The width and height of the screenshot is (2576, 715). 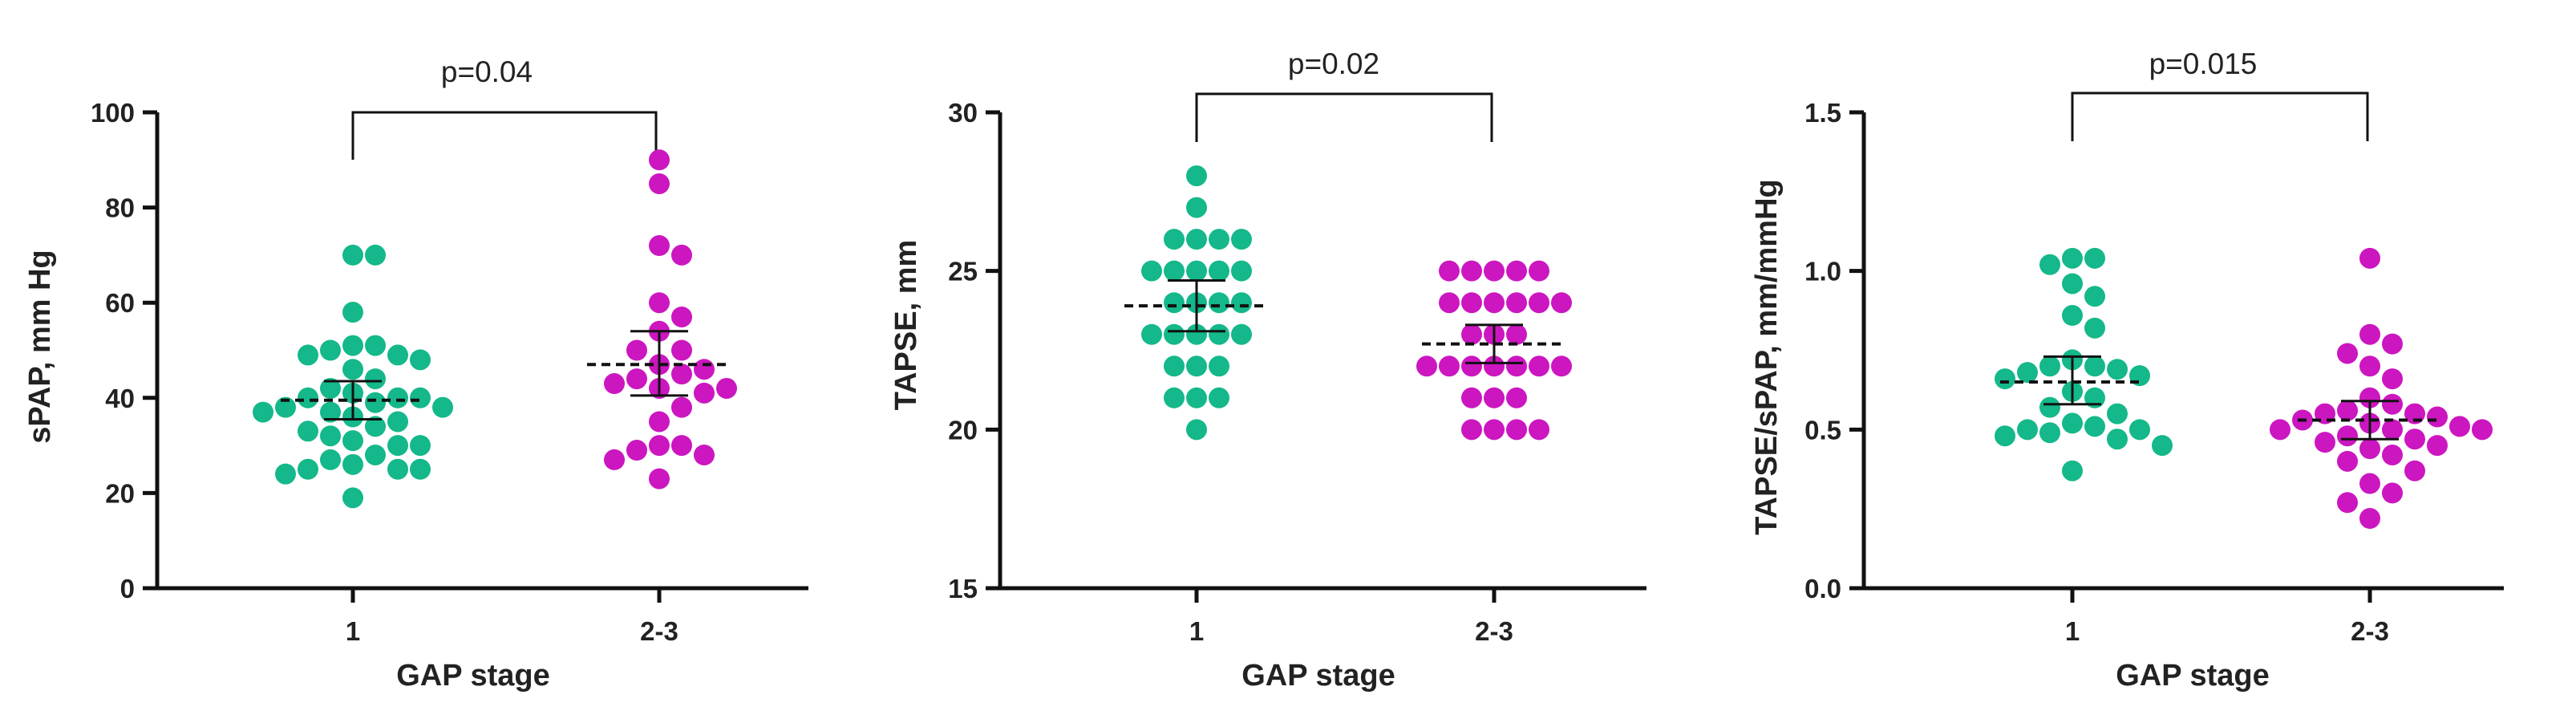 What do you see at coordinates (1333, 63) in the screenshot?
I see `p-value-label: p=0.02` at bounding box center [1333, 63].